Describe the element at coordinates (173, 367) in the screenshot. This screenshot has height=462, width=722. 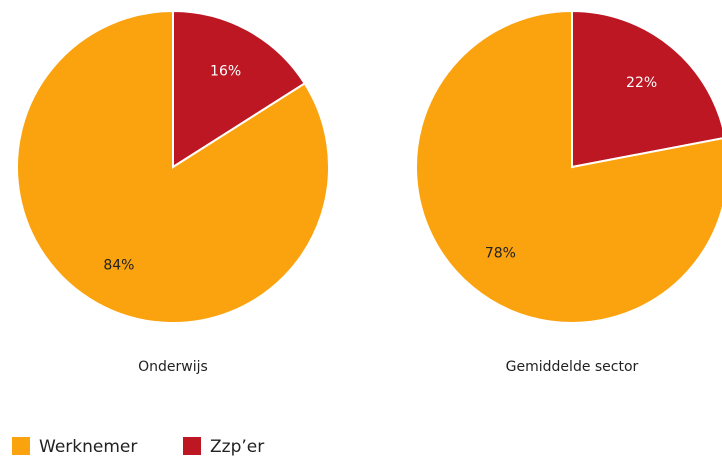
I see `chart-title: Onderwijs` at that location.